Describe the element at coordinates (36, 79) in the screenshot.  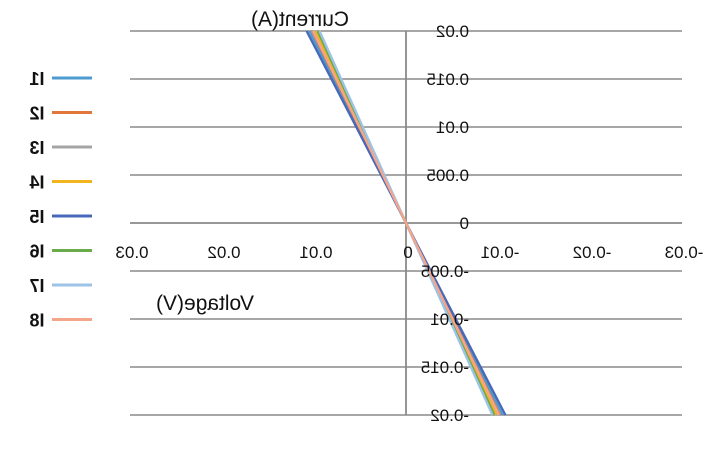
I see `legend-label-i1: I1` at that location.